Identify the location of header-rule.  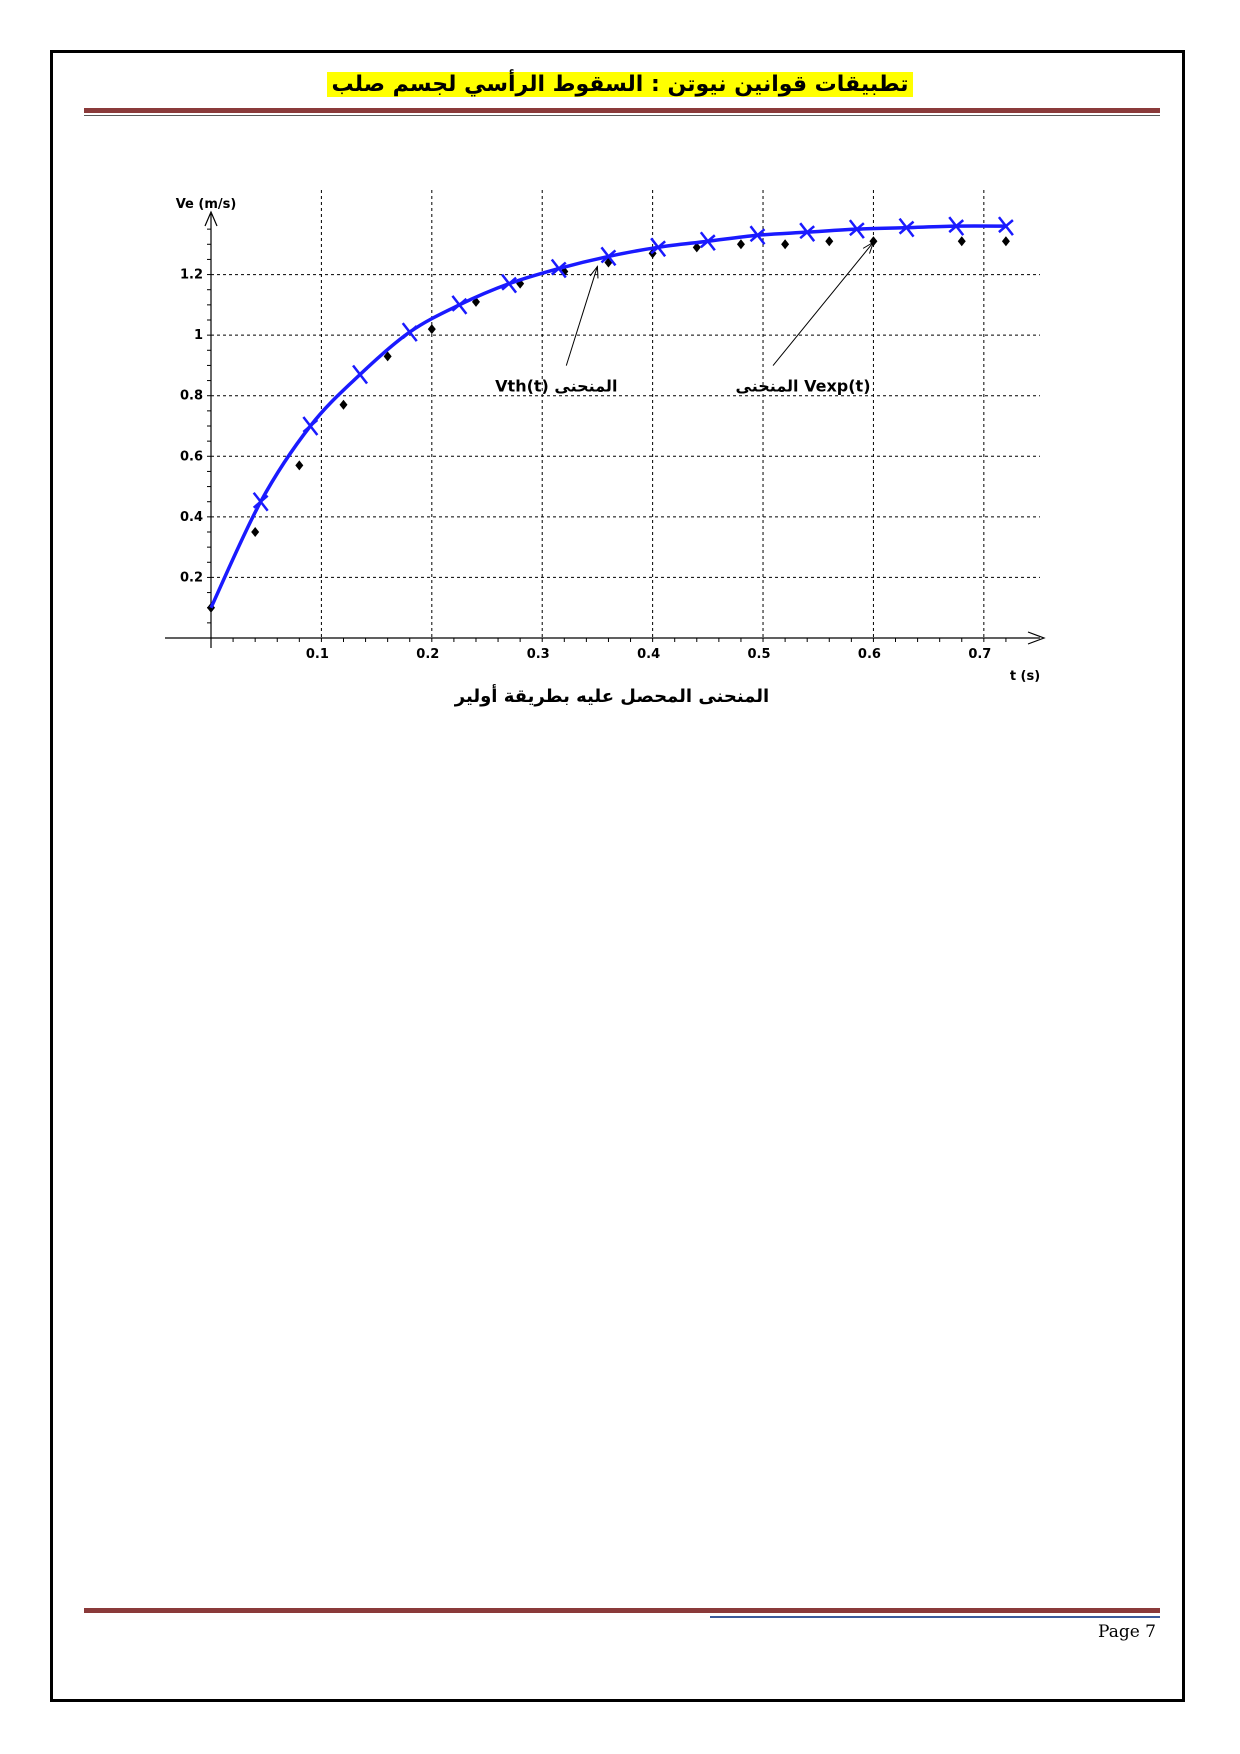
(622, 110).